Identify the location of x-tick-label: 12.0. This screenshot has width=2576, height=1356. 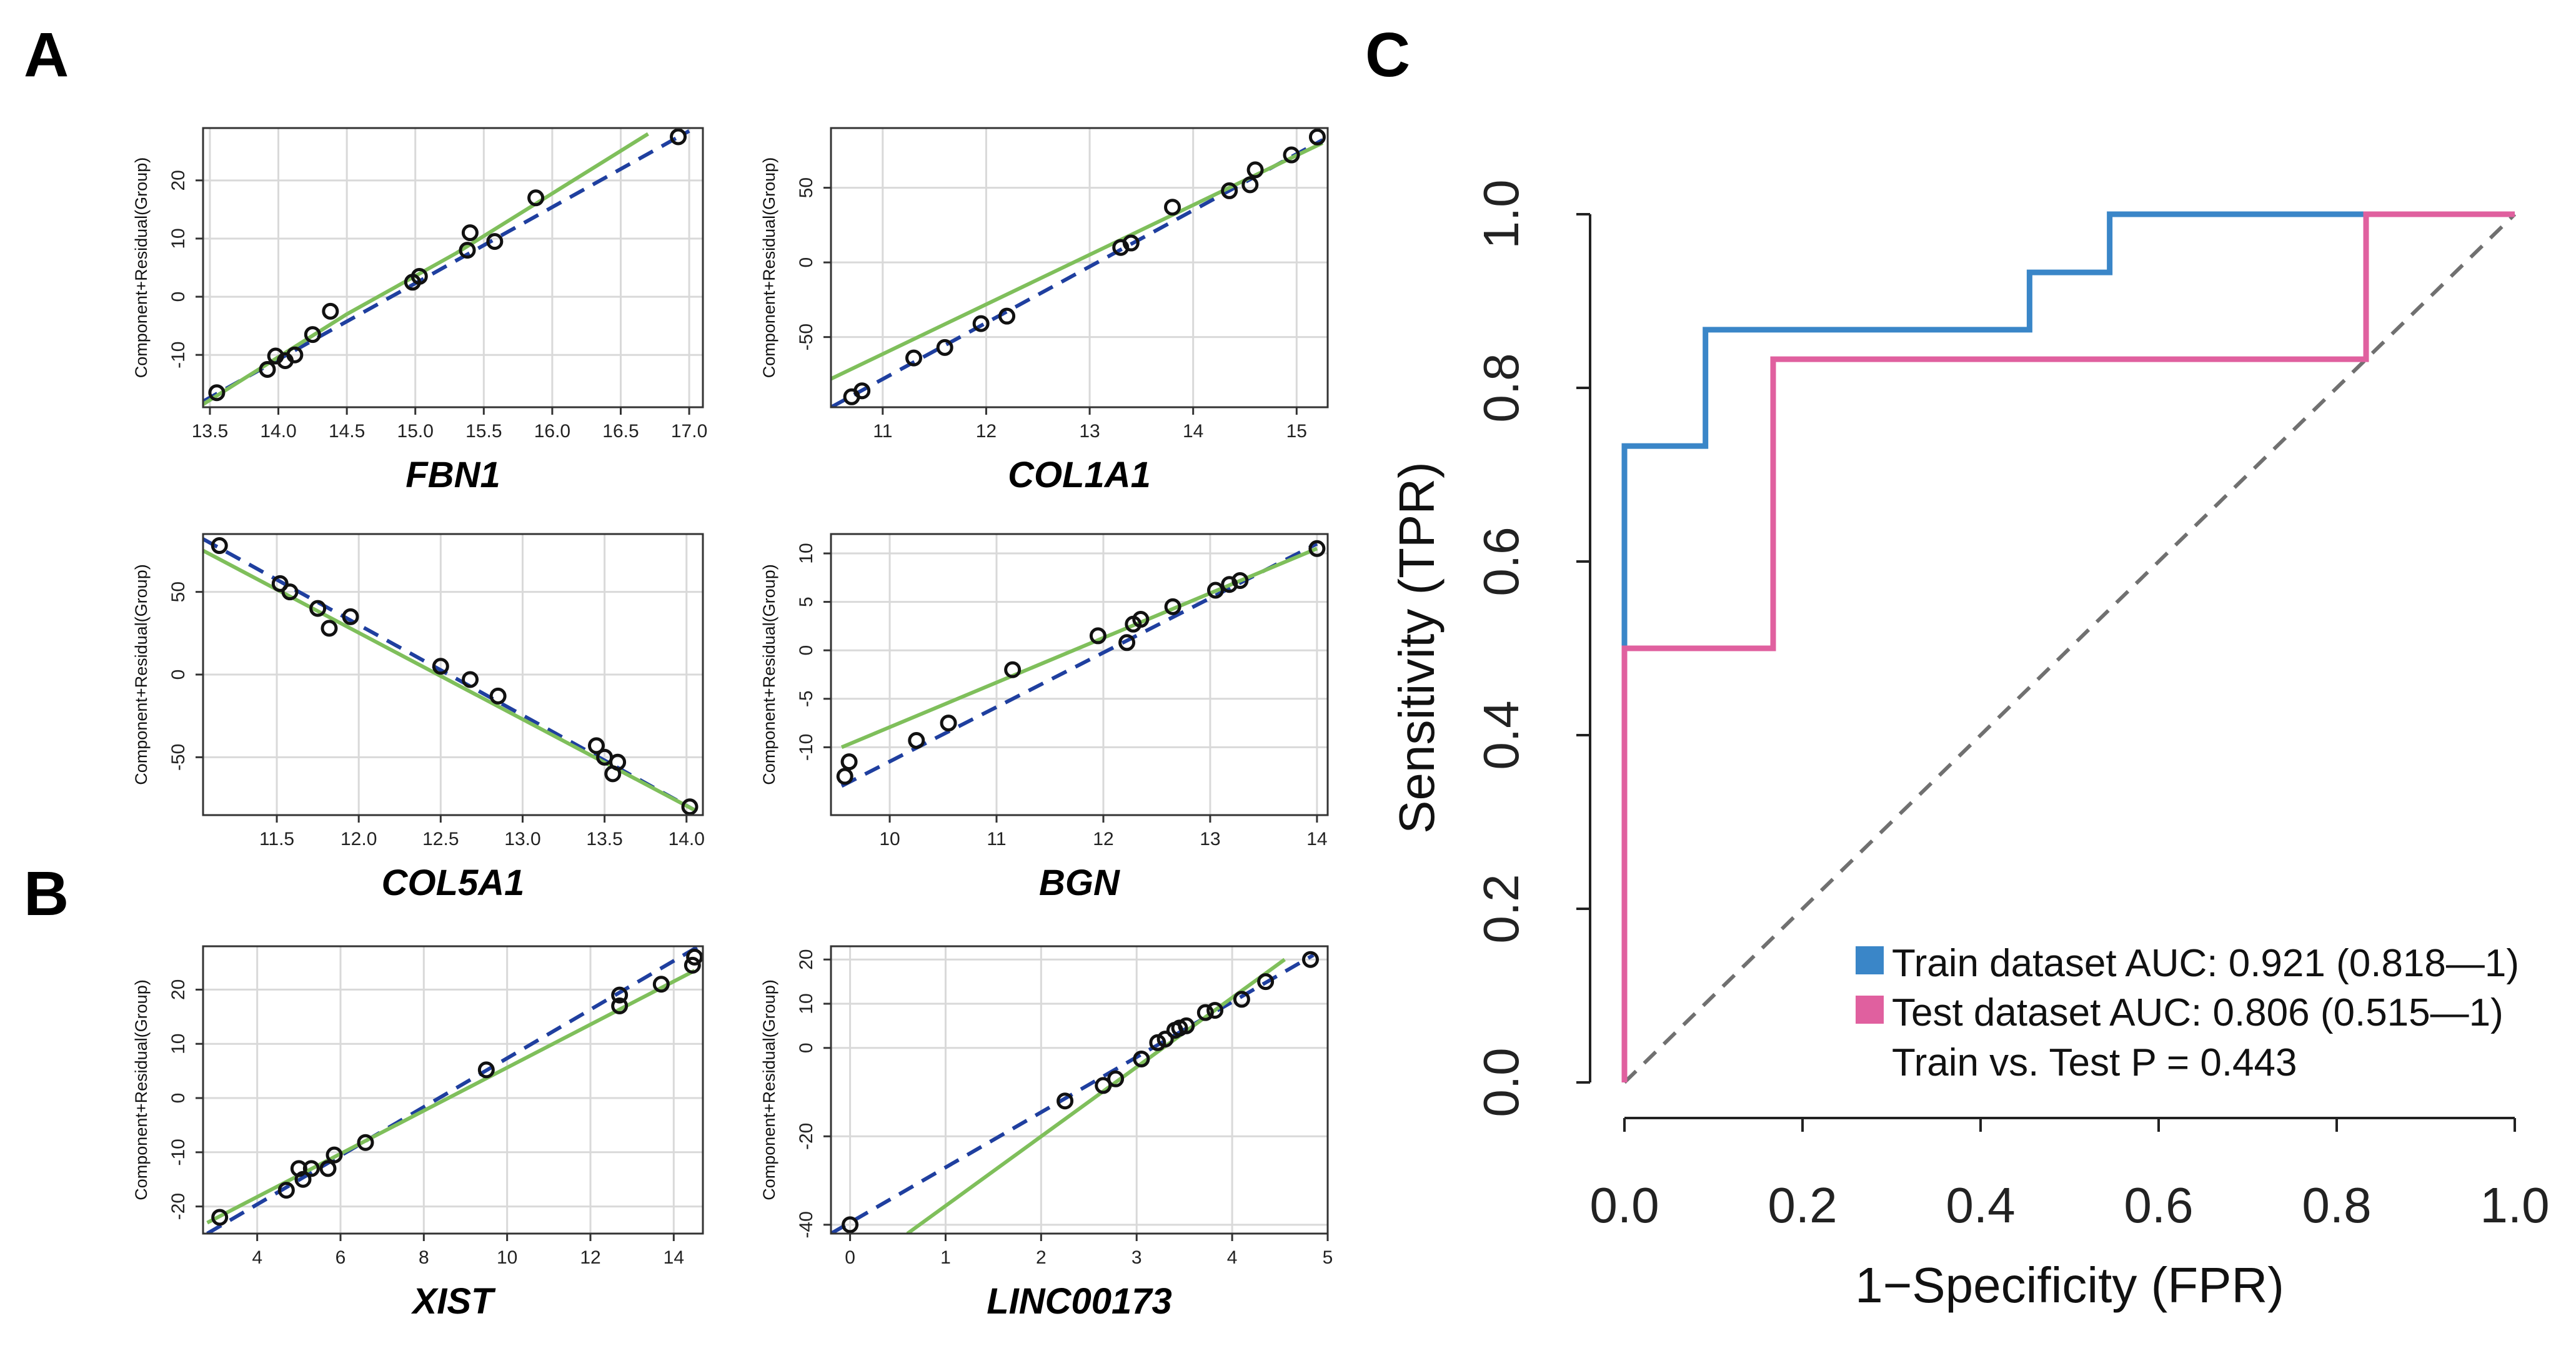
(359, 839).